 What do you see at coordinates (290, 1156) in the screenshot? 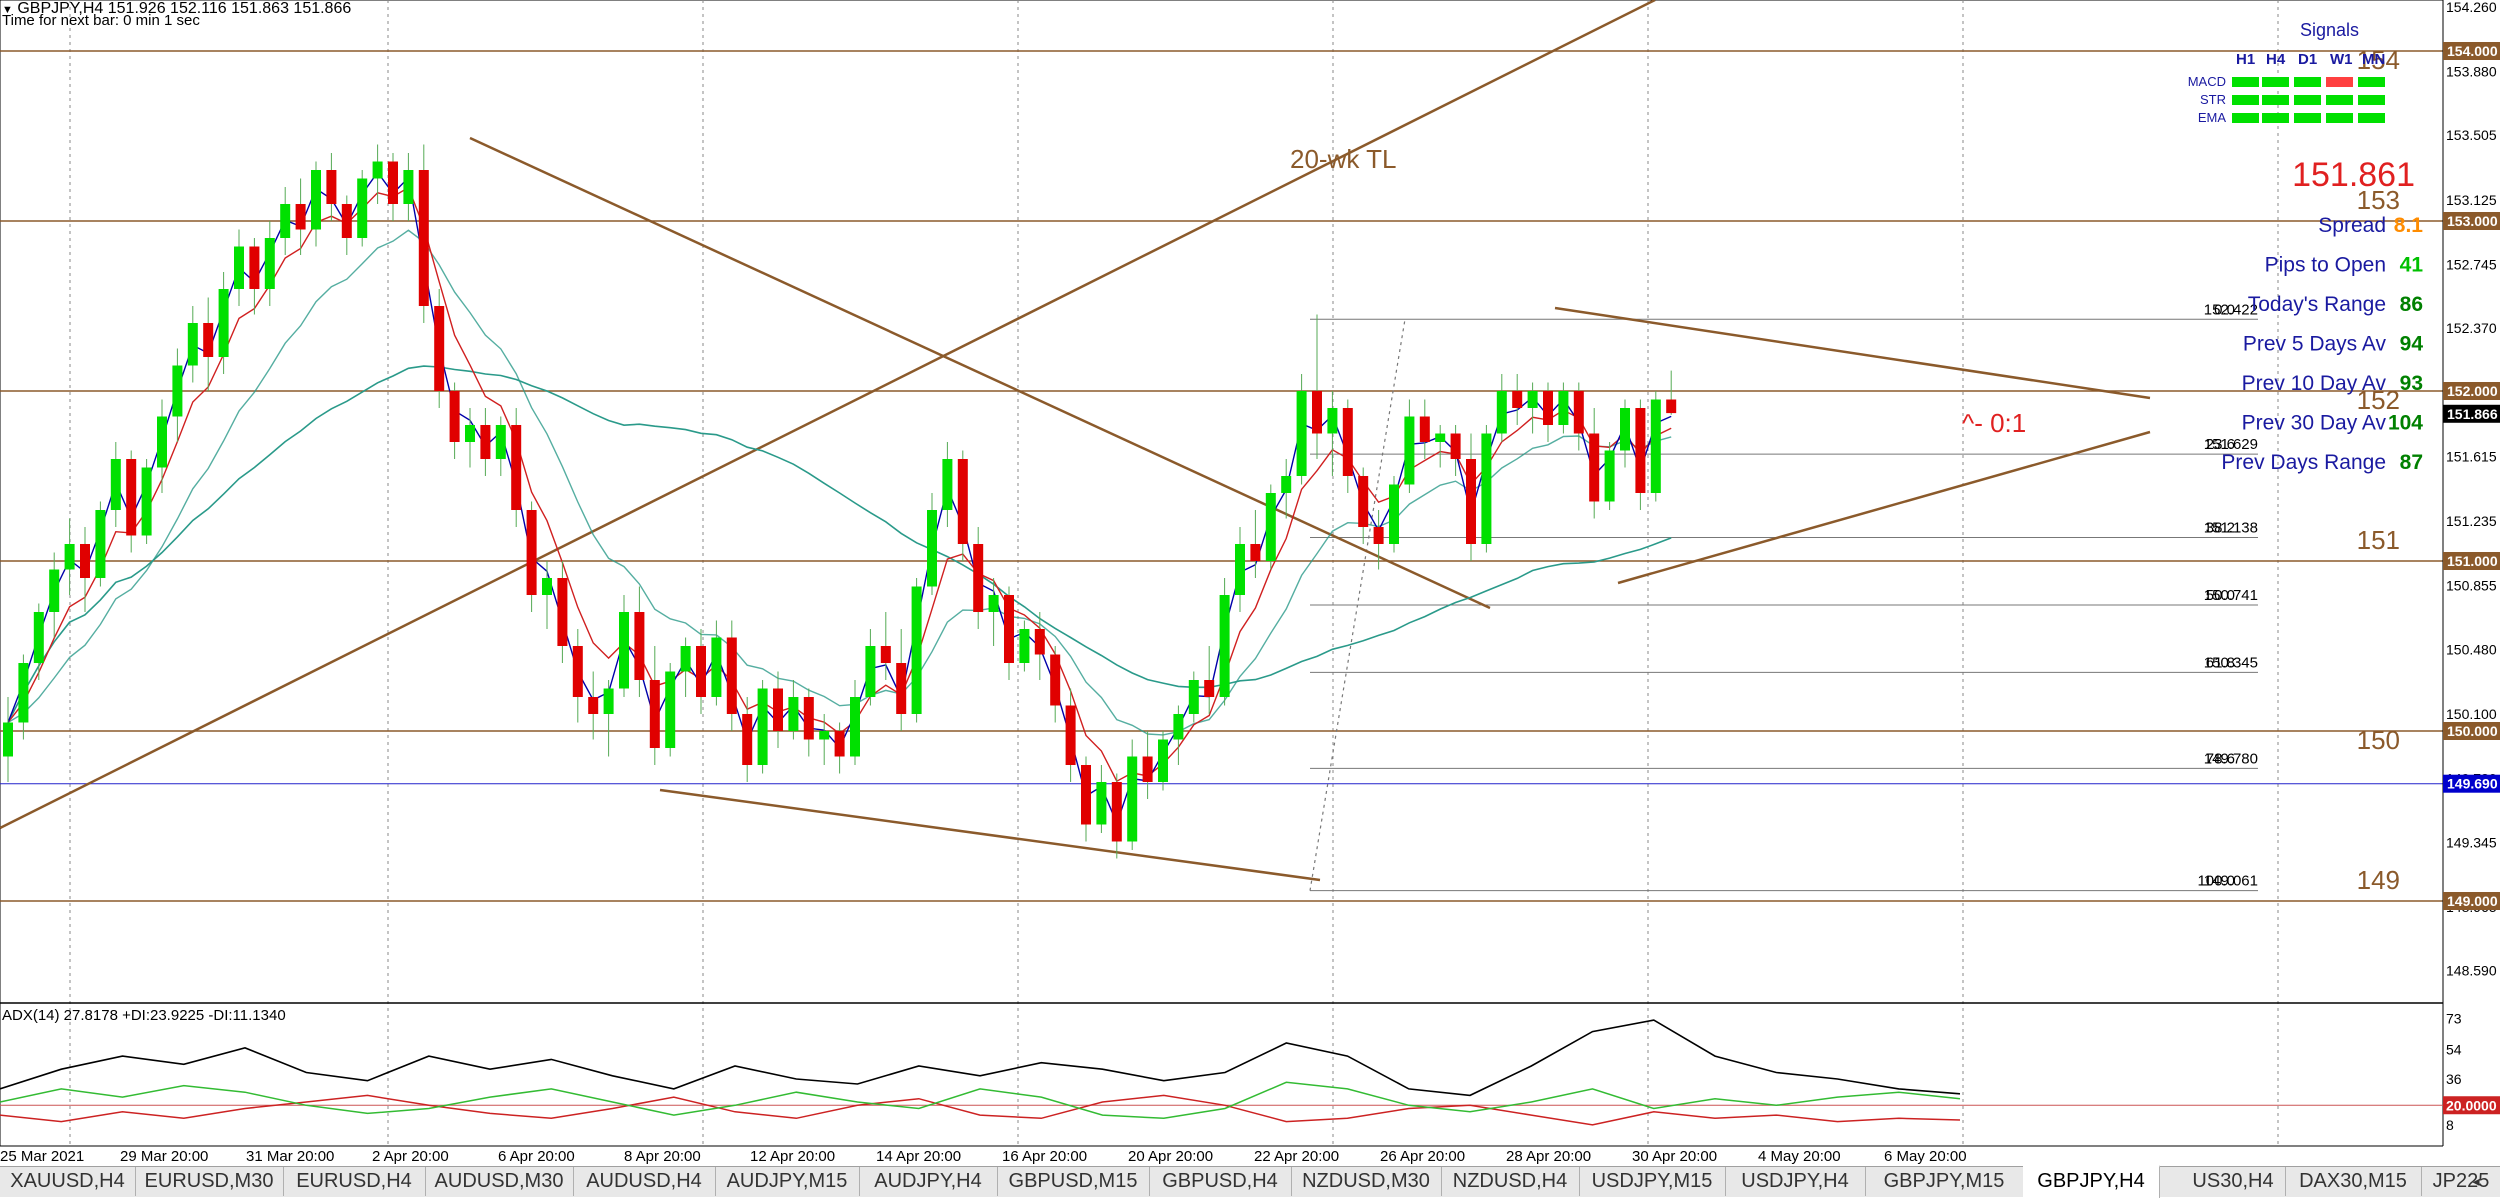
I see `time-label: 31 Mar 20:00` at bounding box center [290, 1156].